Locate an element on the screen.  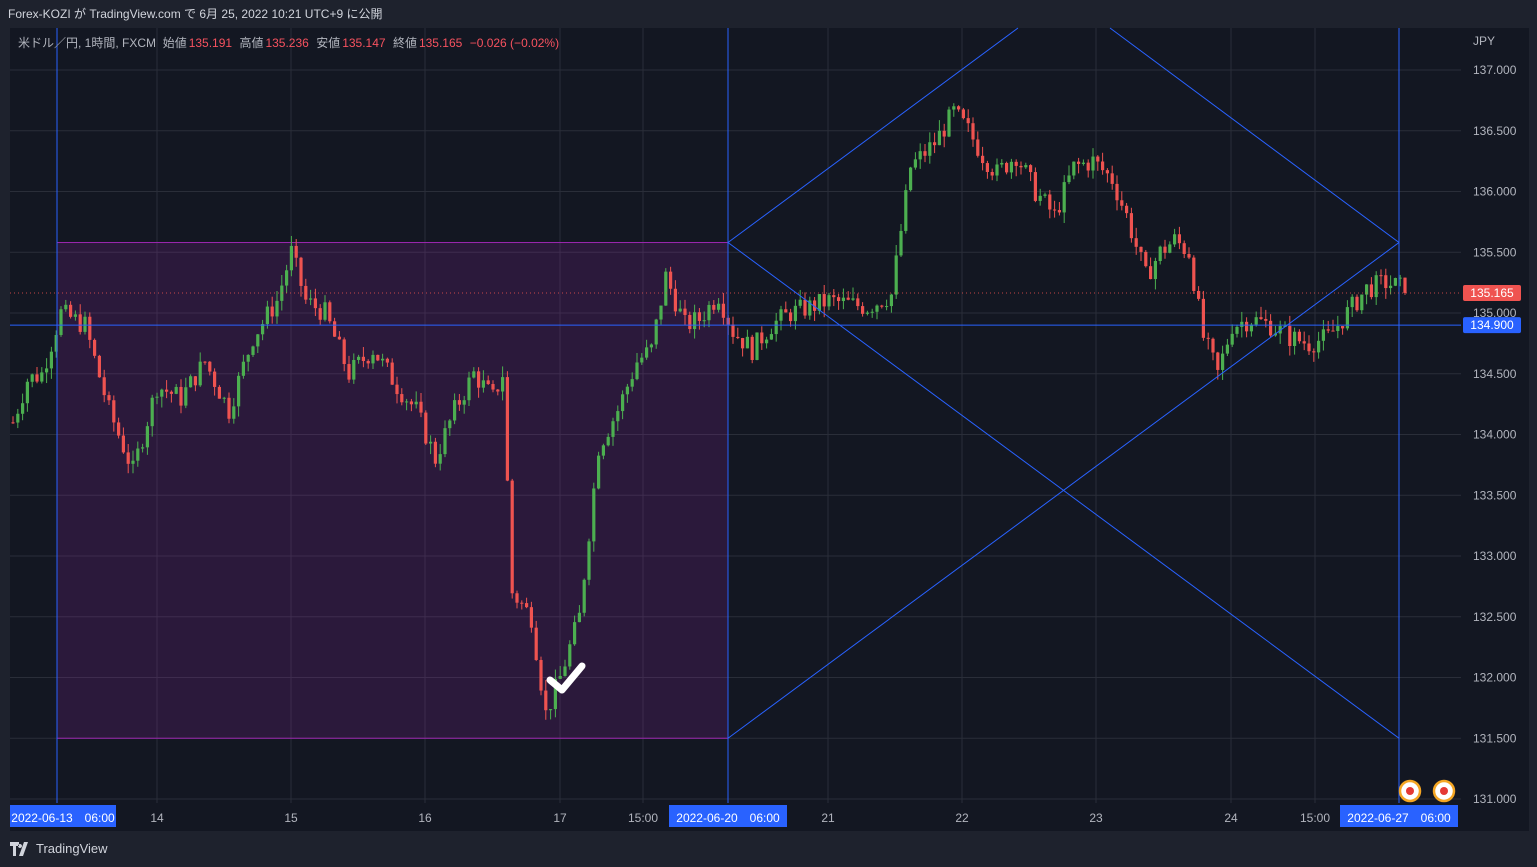
price-tick: 132.000 is located at coordinates (1495, 678).